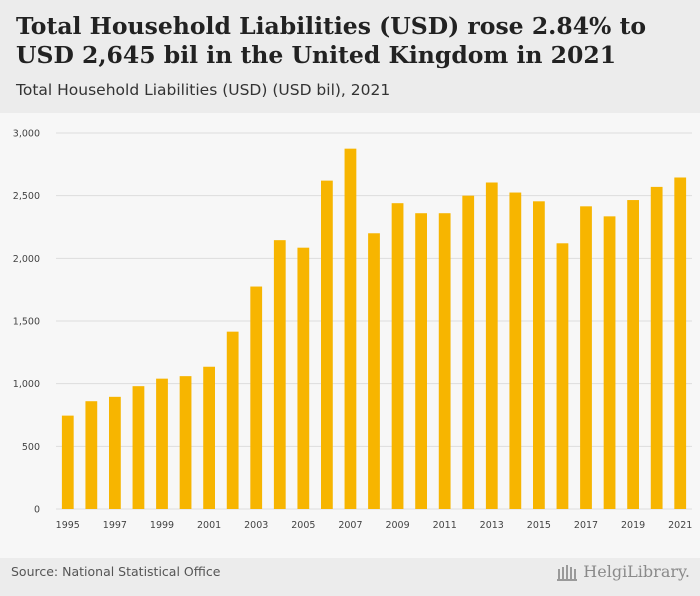 The height and width of the screenshot is (596, 700). What do you see at coordinates (633, 525) in the screenshot?
I see `x-tick-label: 2019` at bounding box center [633, 525].